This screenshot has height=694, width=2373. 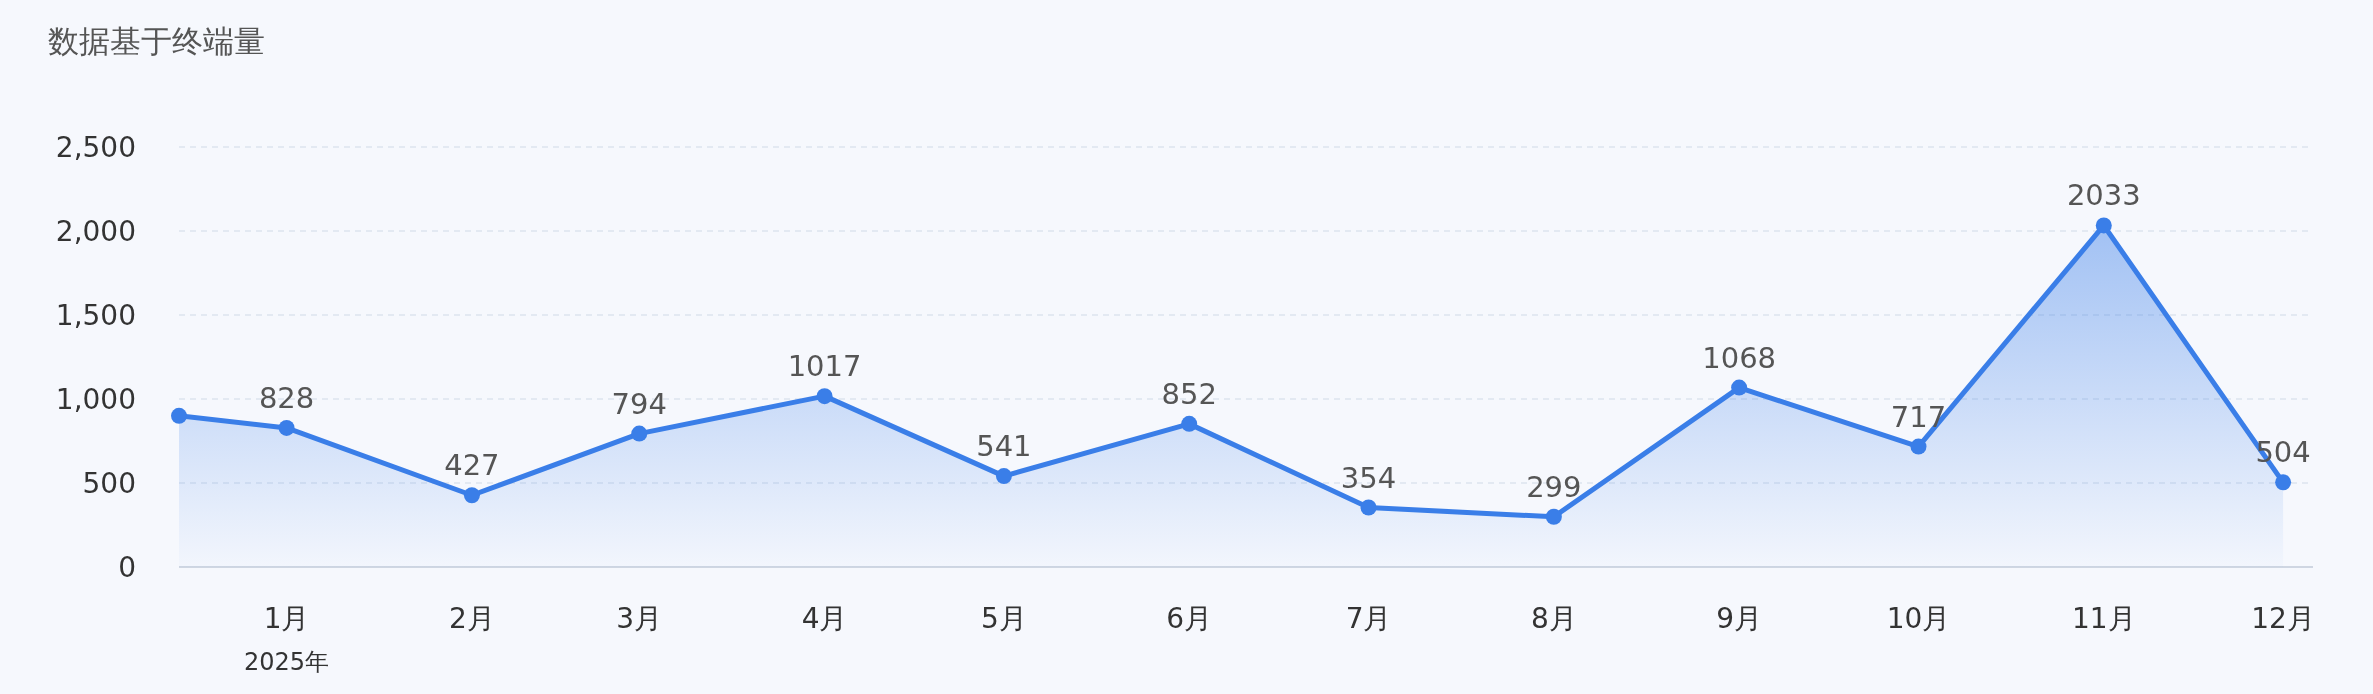 What do you see at coordinates (1368, 618) in the screenshot?
I see `x-tick-label: 7月` at bounding box center [1368, 618].